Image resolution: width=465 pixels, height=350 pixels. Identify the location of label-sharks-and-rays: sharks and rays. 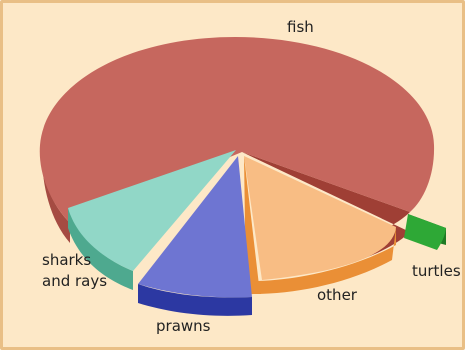
(74, 270).